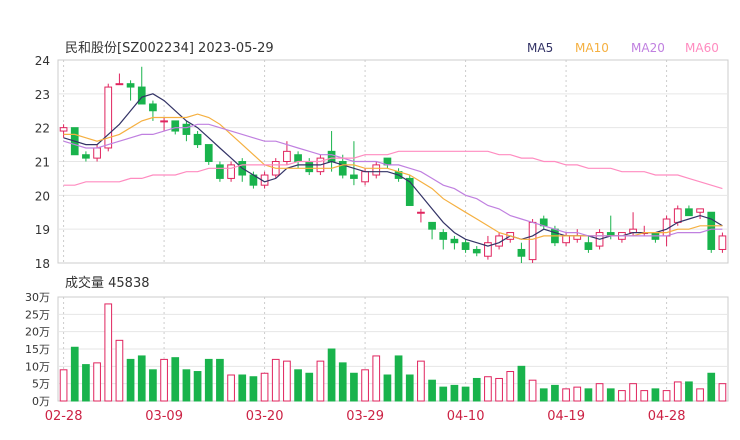 The width and height of the screenshot is (740, 440). Describe the element at coordinates (169, 48) in the screenshot. I see `chart-title: 民和股份[SZ002234] 2023-05-29` at that location.